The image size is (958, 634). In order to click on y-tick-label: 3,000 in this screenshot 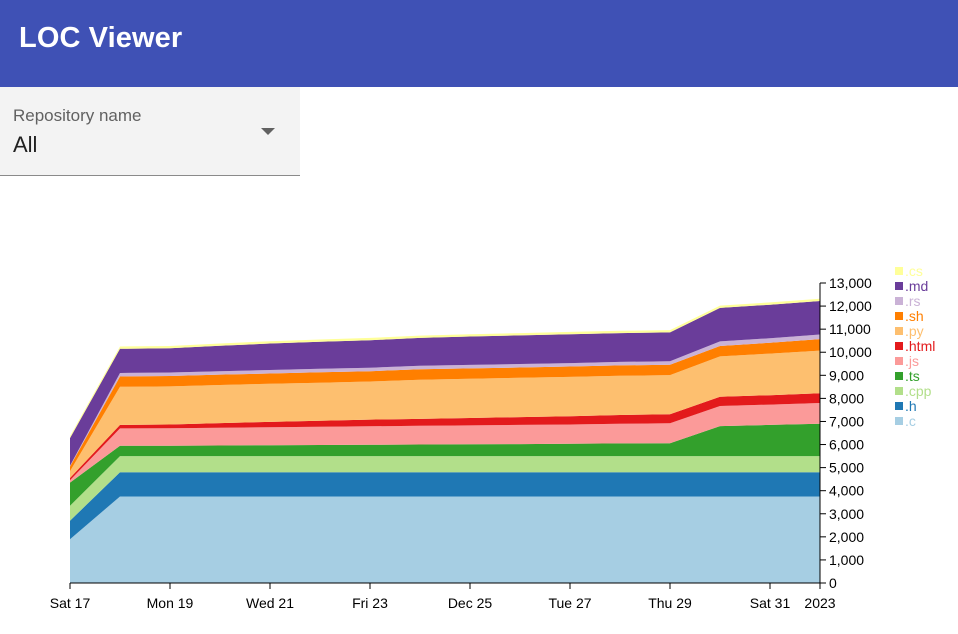, I will do `click(846, 514)`.